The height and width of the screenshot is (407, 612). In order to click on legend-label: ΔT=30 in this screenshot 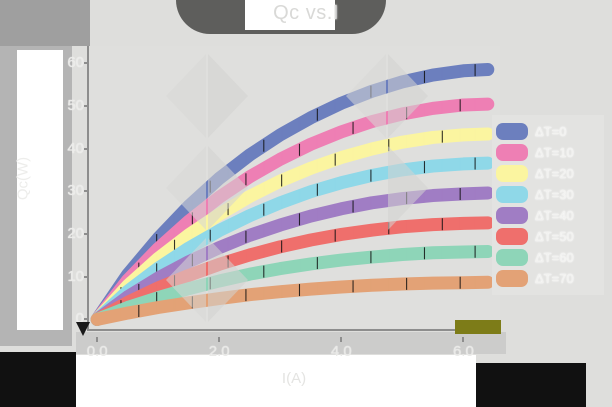, I will do `click(554, 194)`.